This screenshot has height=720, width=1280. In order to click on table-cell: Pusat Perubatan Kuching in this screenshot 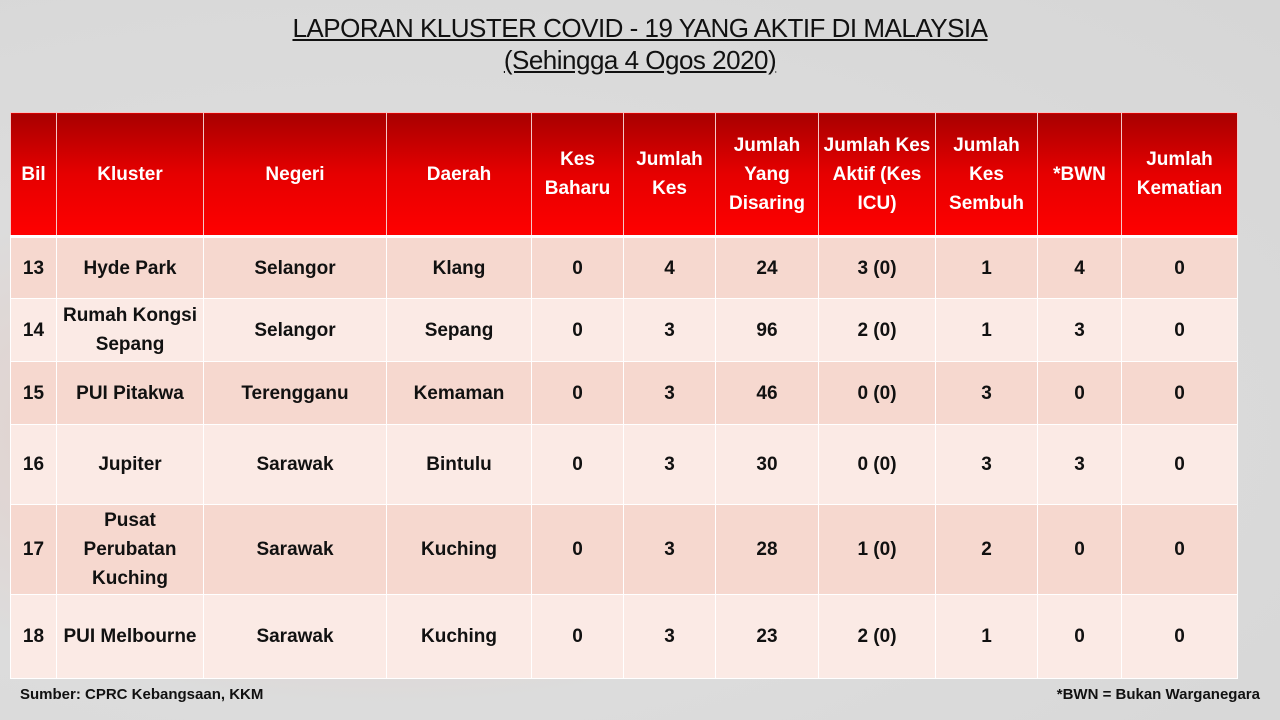, I will do `click(130, 549)`.